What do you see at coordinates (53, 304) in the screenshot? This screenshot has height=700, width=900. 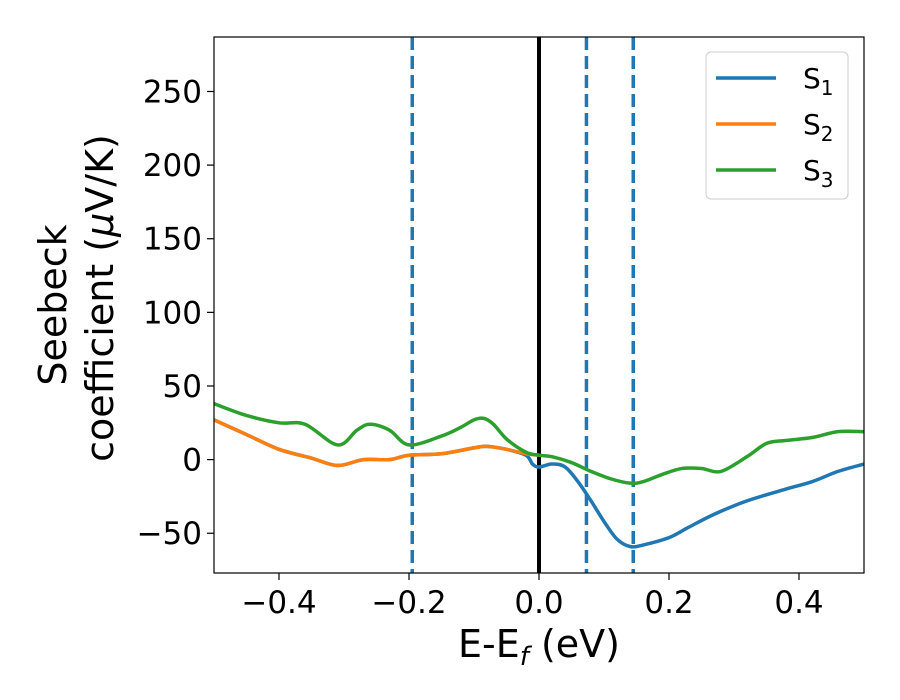 I see `y-axis-label-line1: Seebeck` at bounding box center [53, 304].